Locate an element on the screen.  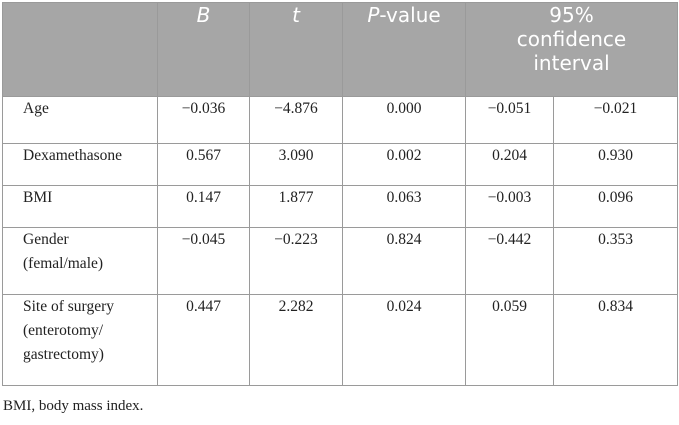
cell-t: −4.876 is located at coordinates (296, 120).